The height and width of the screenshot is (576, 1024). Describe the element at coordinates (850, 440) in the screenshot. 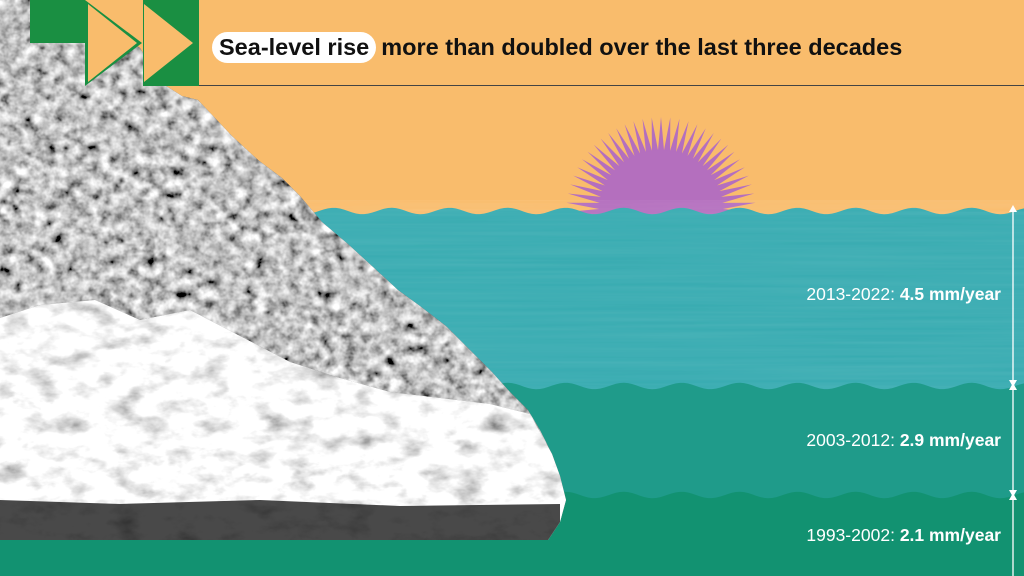

I see `period-range: 2003-2012:` at that location.